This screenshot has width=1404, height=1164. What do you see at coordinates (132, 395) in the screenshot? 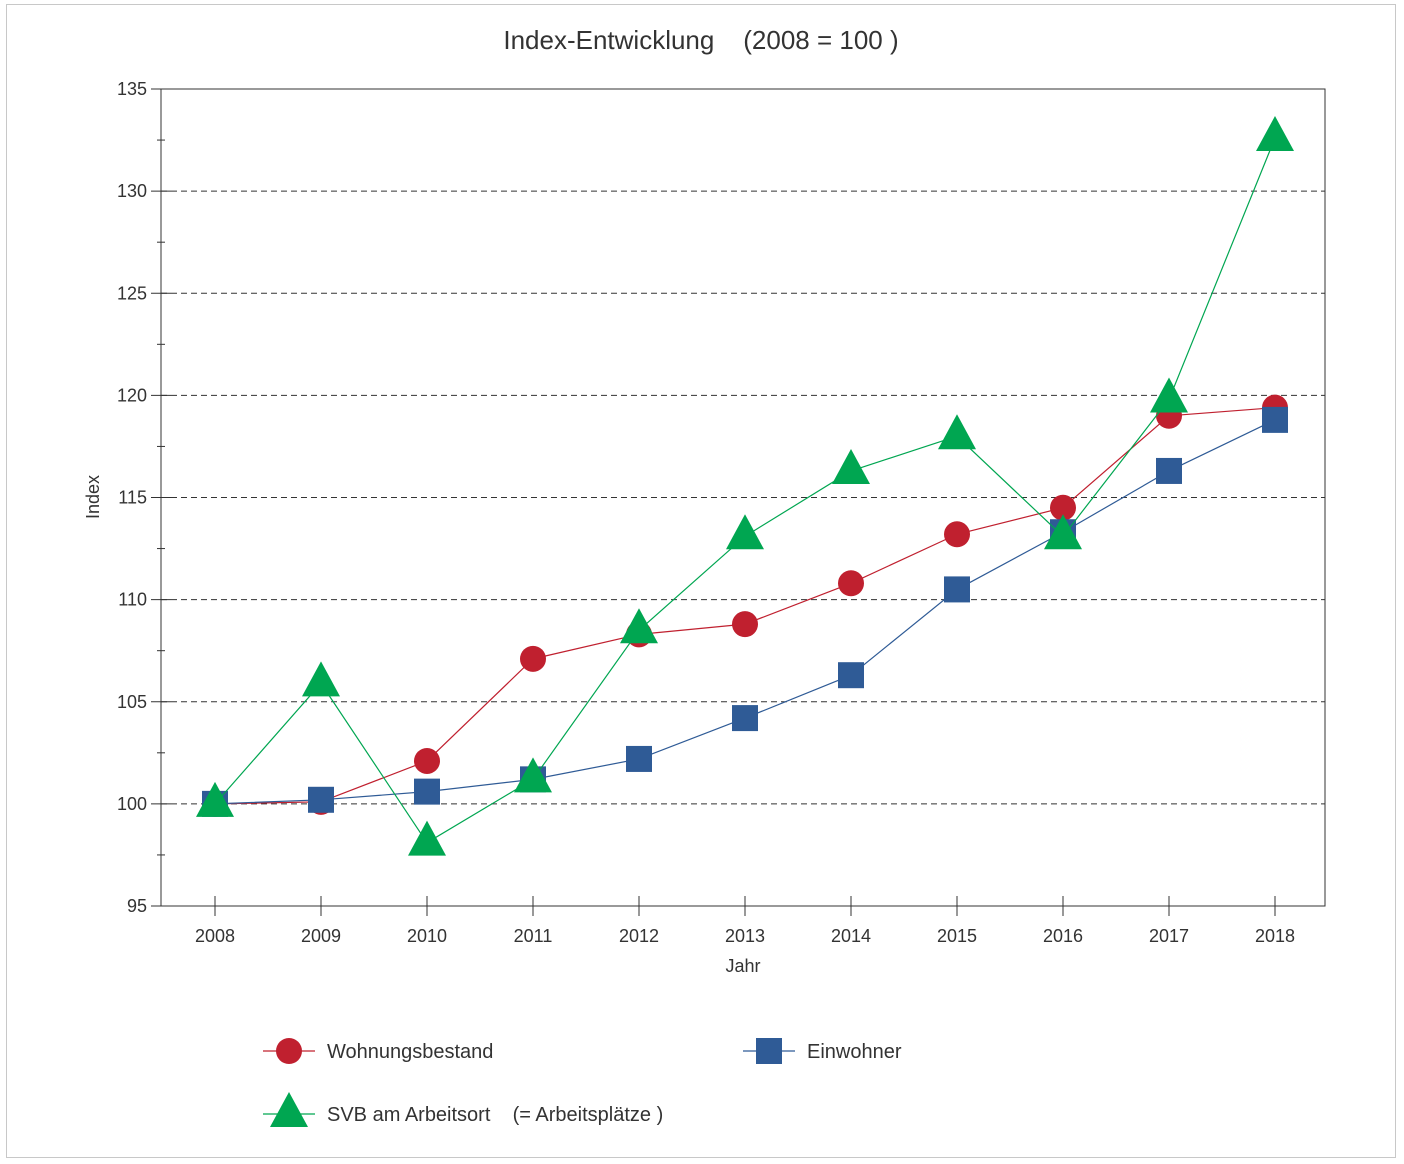
I see `y-tick-label: 120` at bounding box center [132, 395].